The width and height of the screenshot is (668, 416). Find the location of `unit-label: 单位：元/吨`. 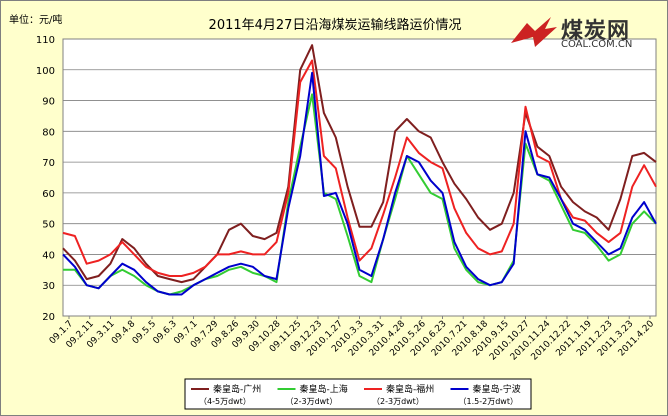

unit-label: 单位：元/吨 is located at coordinates (35, 19).